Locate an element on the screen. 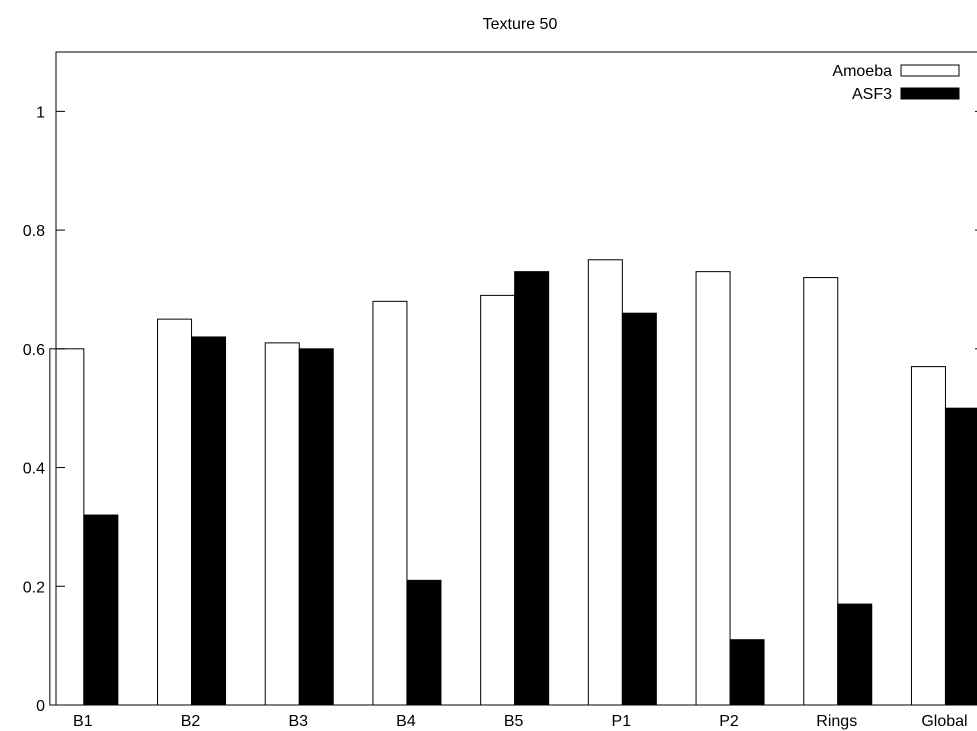 Image resolution: width=977 pixels, height=731 pixels. bar-asf3-b5 is located at coordinates (532, 488).